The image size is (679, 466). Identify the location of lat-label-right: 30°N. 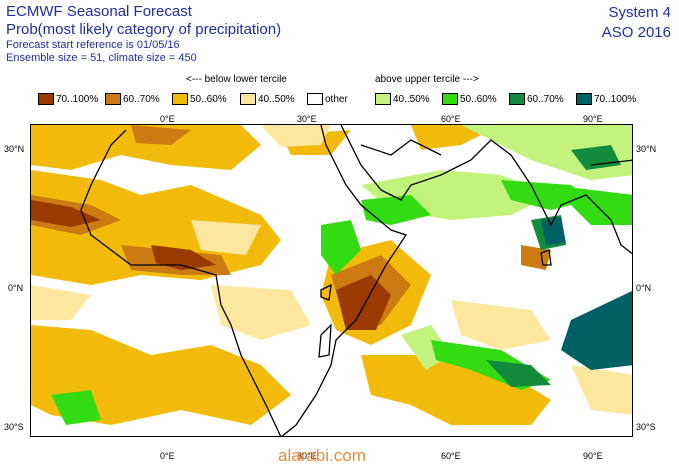
(646, 149).